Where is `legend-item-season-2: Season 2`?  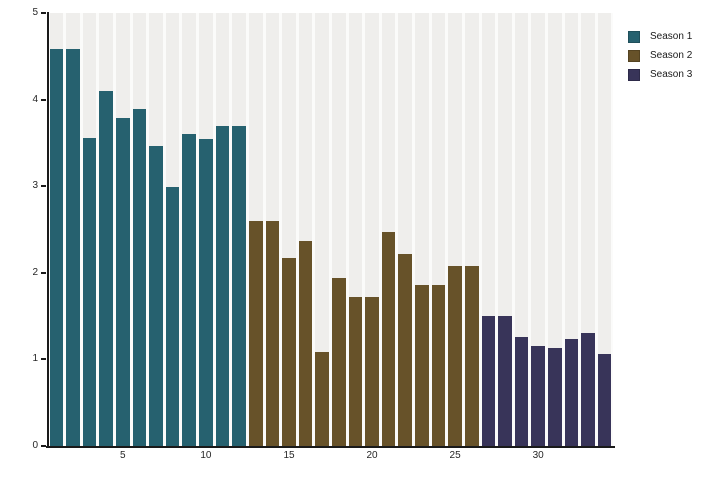 legend-item-season-2: Season 2 is located at coordinates (660, 55).